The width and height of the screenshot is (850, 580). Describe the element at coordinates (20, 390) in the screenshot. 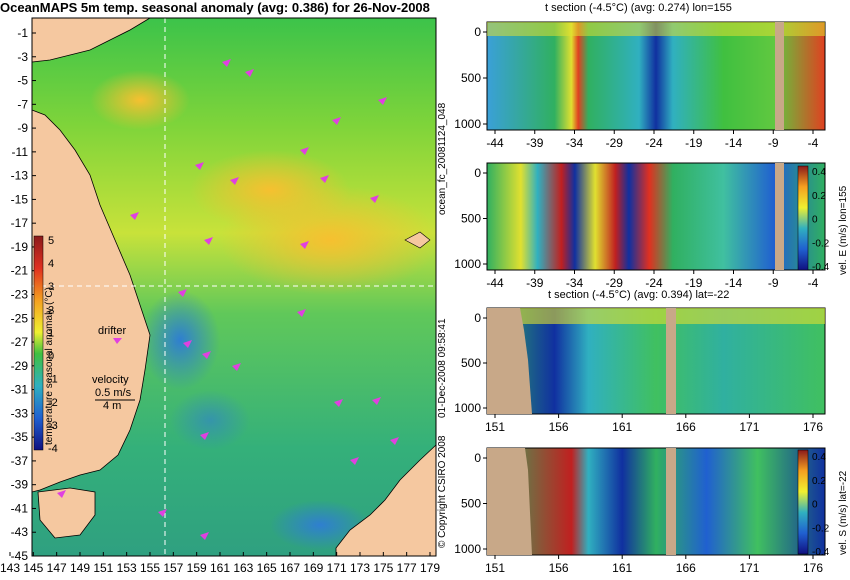

I see `lat-tick-label: -31` at that location.